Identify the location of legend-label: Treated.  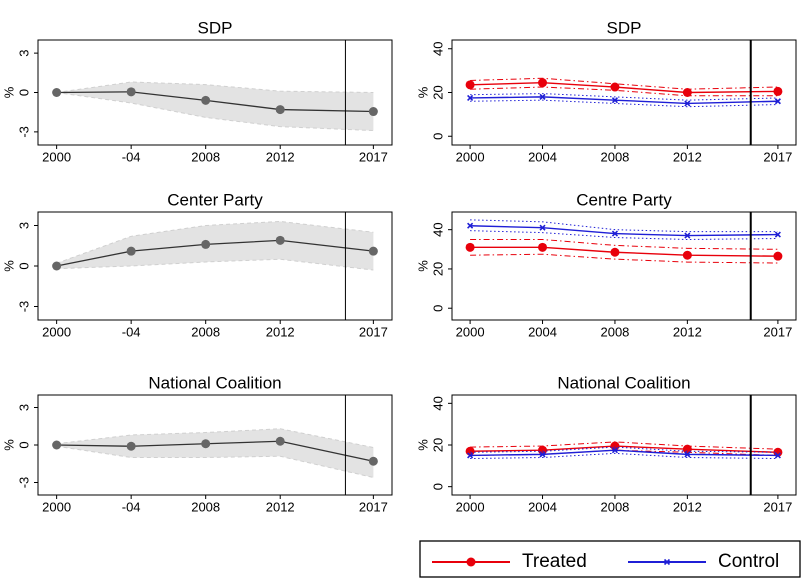
(554, 561).